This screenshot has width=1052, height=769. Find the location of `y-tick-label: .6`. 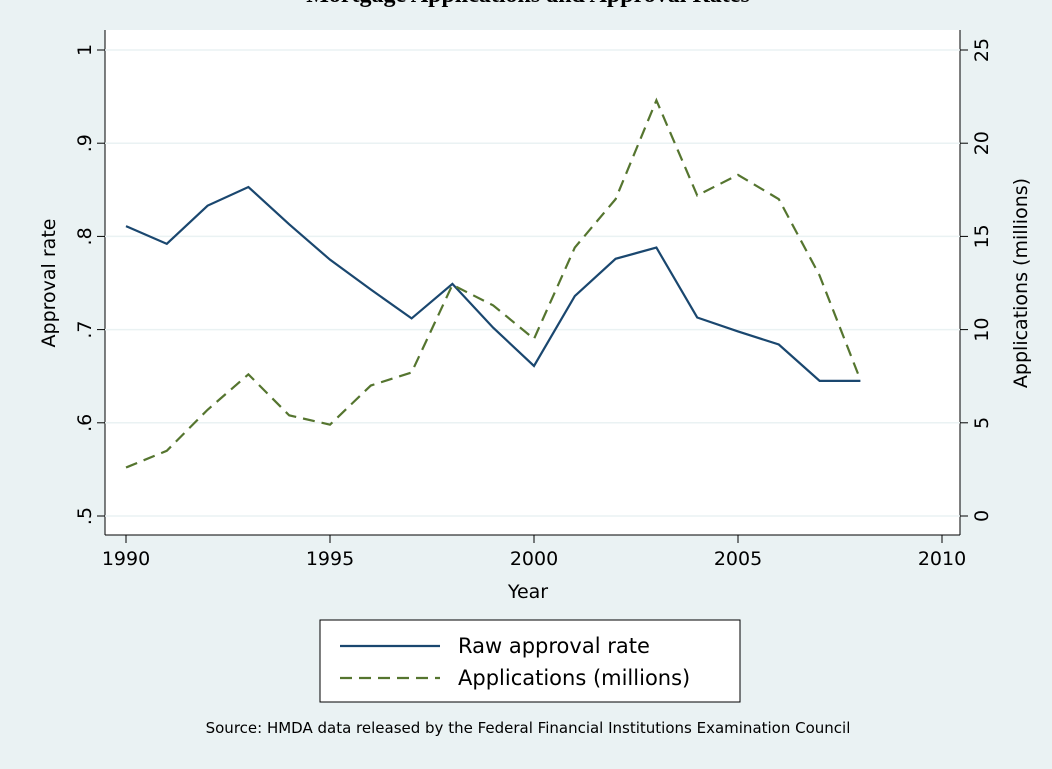

y-tick-label: .6 is located at coordinates (85, 423).